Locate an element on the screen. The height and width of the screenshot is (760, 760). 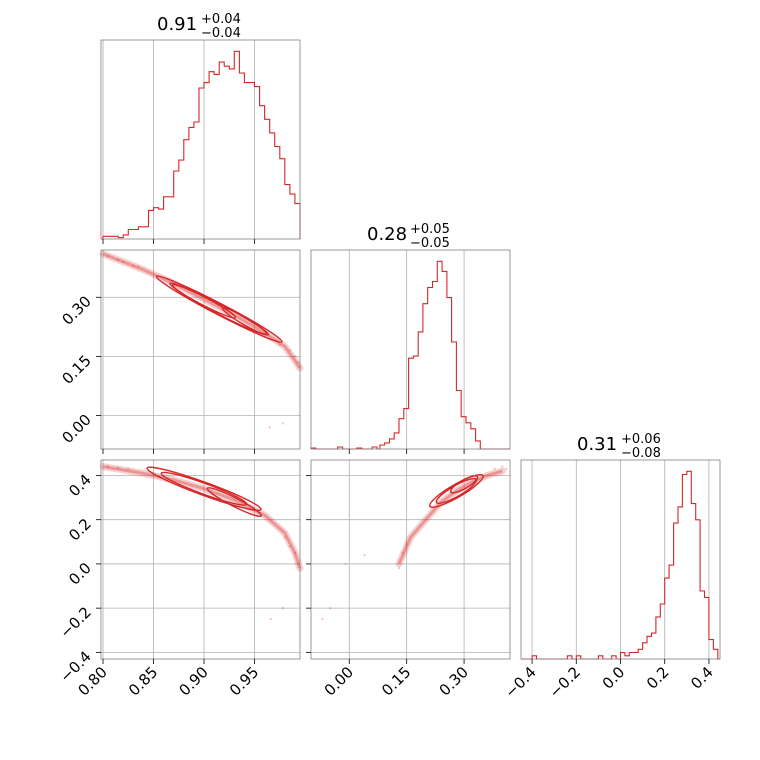
hist-2-frame is located at coordinates (410, 349).